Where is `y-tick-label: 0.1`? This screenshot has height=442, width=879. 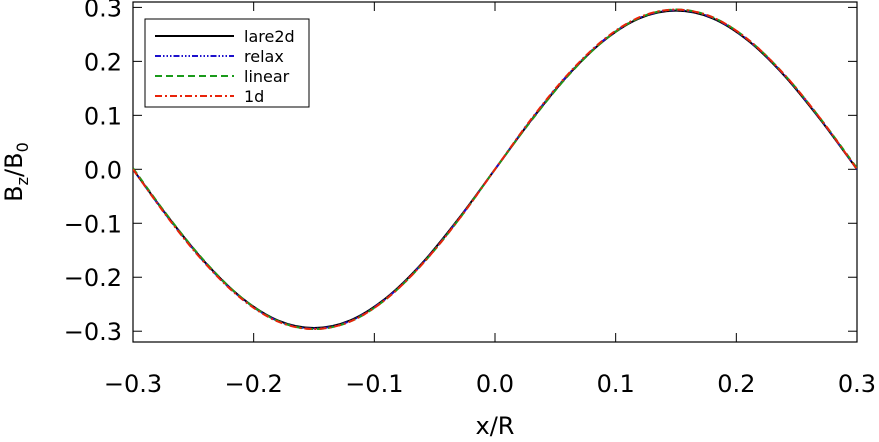 y-tick-label: 0.1 is located at coordinates (103, 116).